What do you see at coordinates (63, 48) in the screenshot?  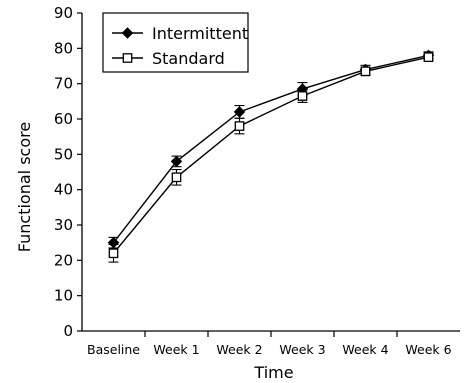 I see `y-tick-label: 80` at bounding box center [63, 48].